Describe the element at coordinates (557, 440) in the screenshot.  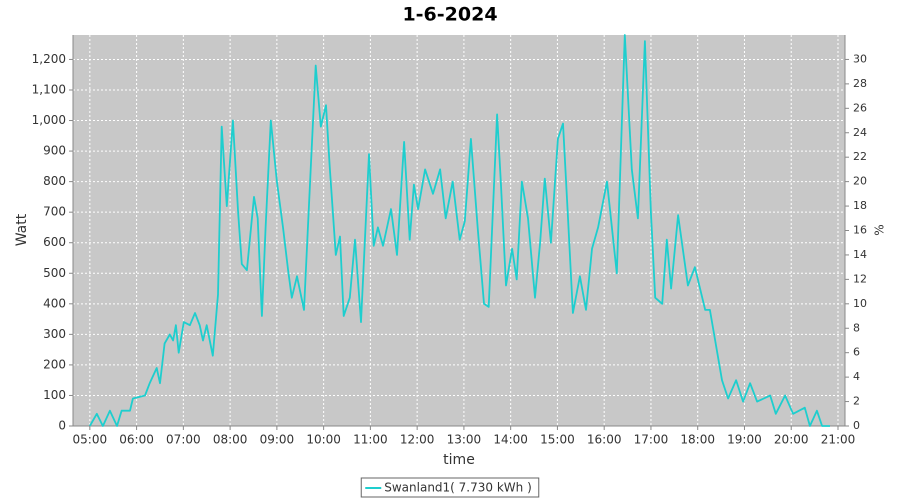
I see `x-tick-label: 15:00` at that location.